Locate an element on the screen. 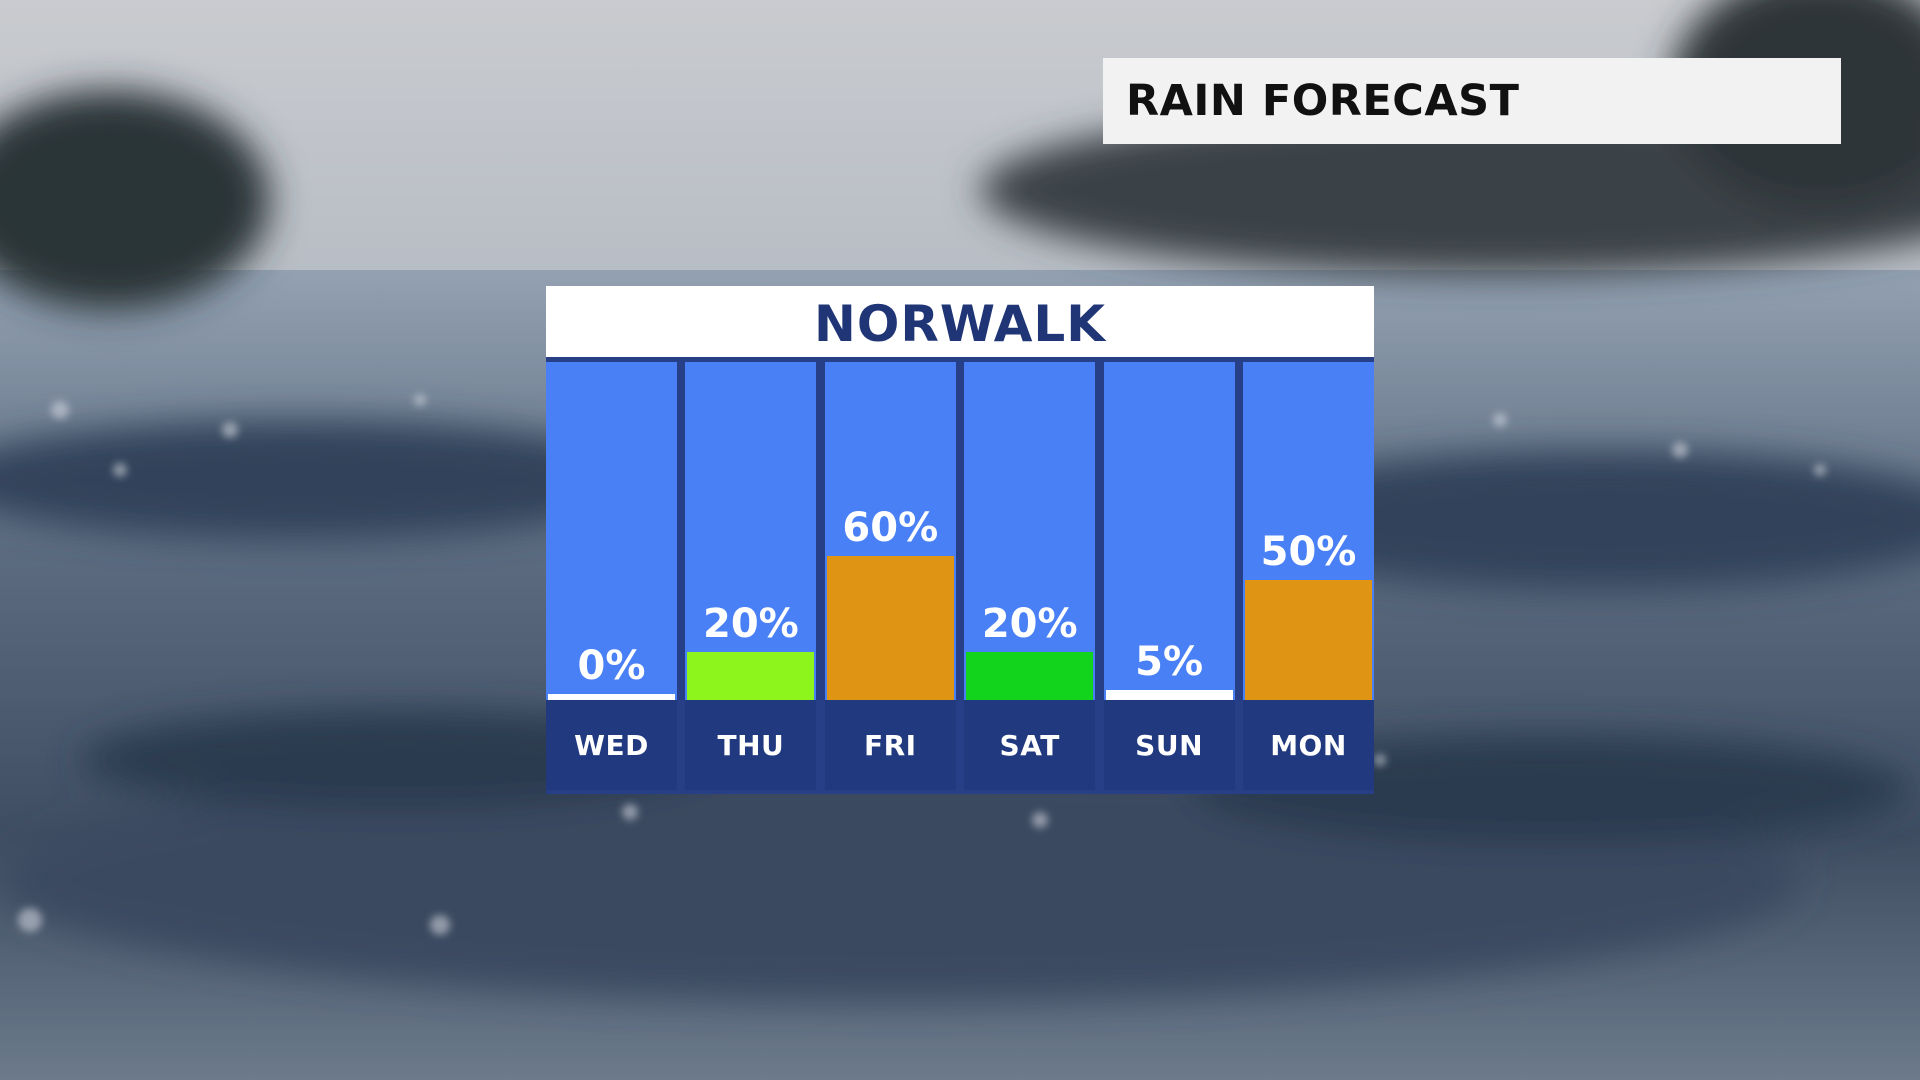 The image size is (1920, 1080). percent-label: 50% is located at coordinates (1308, 552).